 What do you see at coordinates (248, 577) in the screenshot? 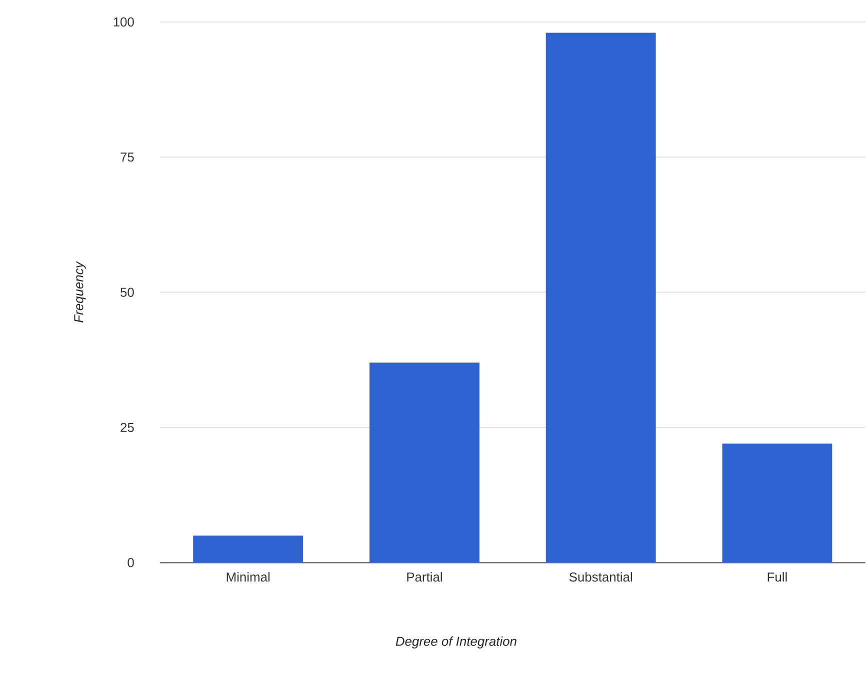
I see `x-tick-label: Minimal` at bounding box center [248, 577].